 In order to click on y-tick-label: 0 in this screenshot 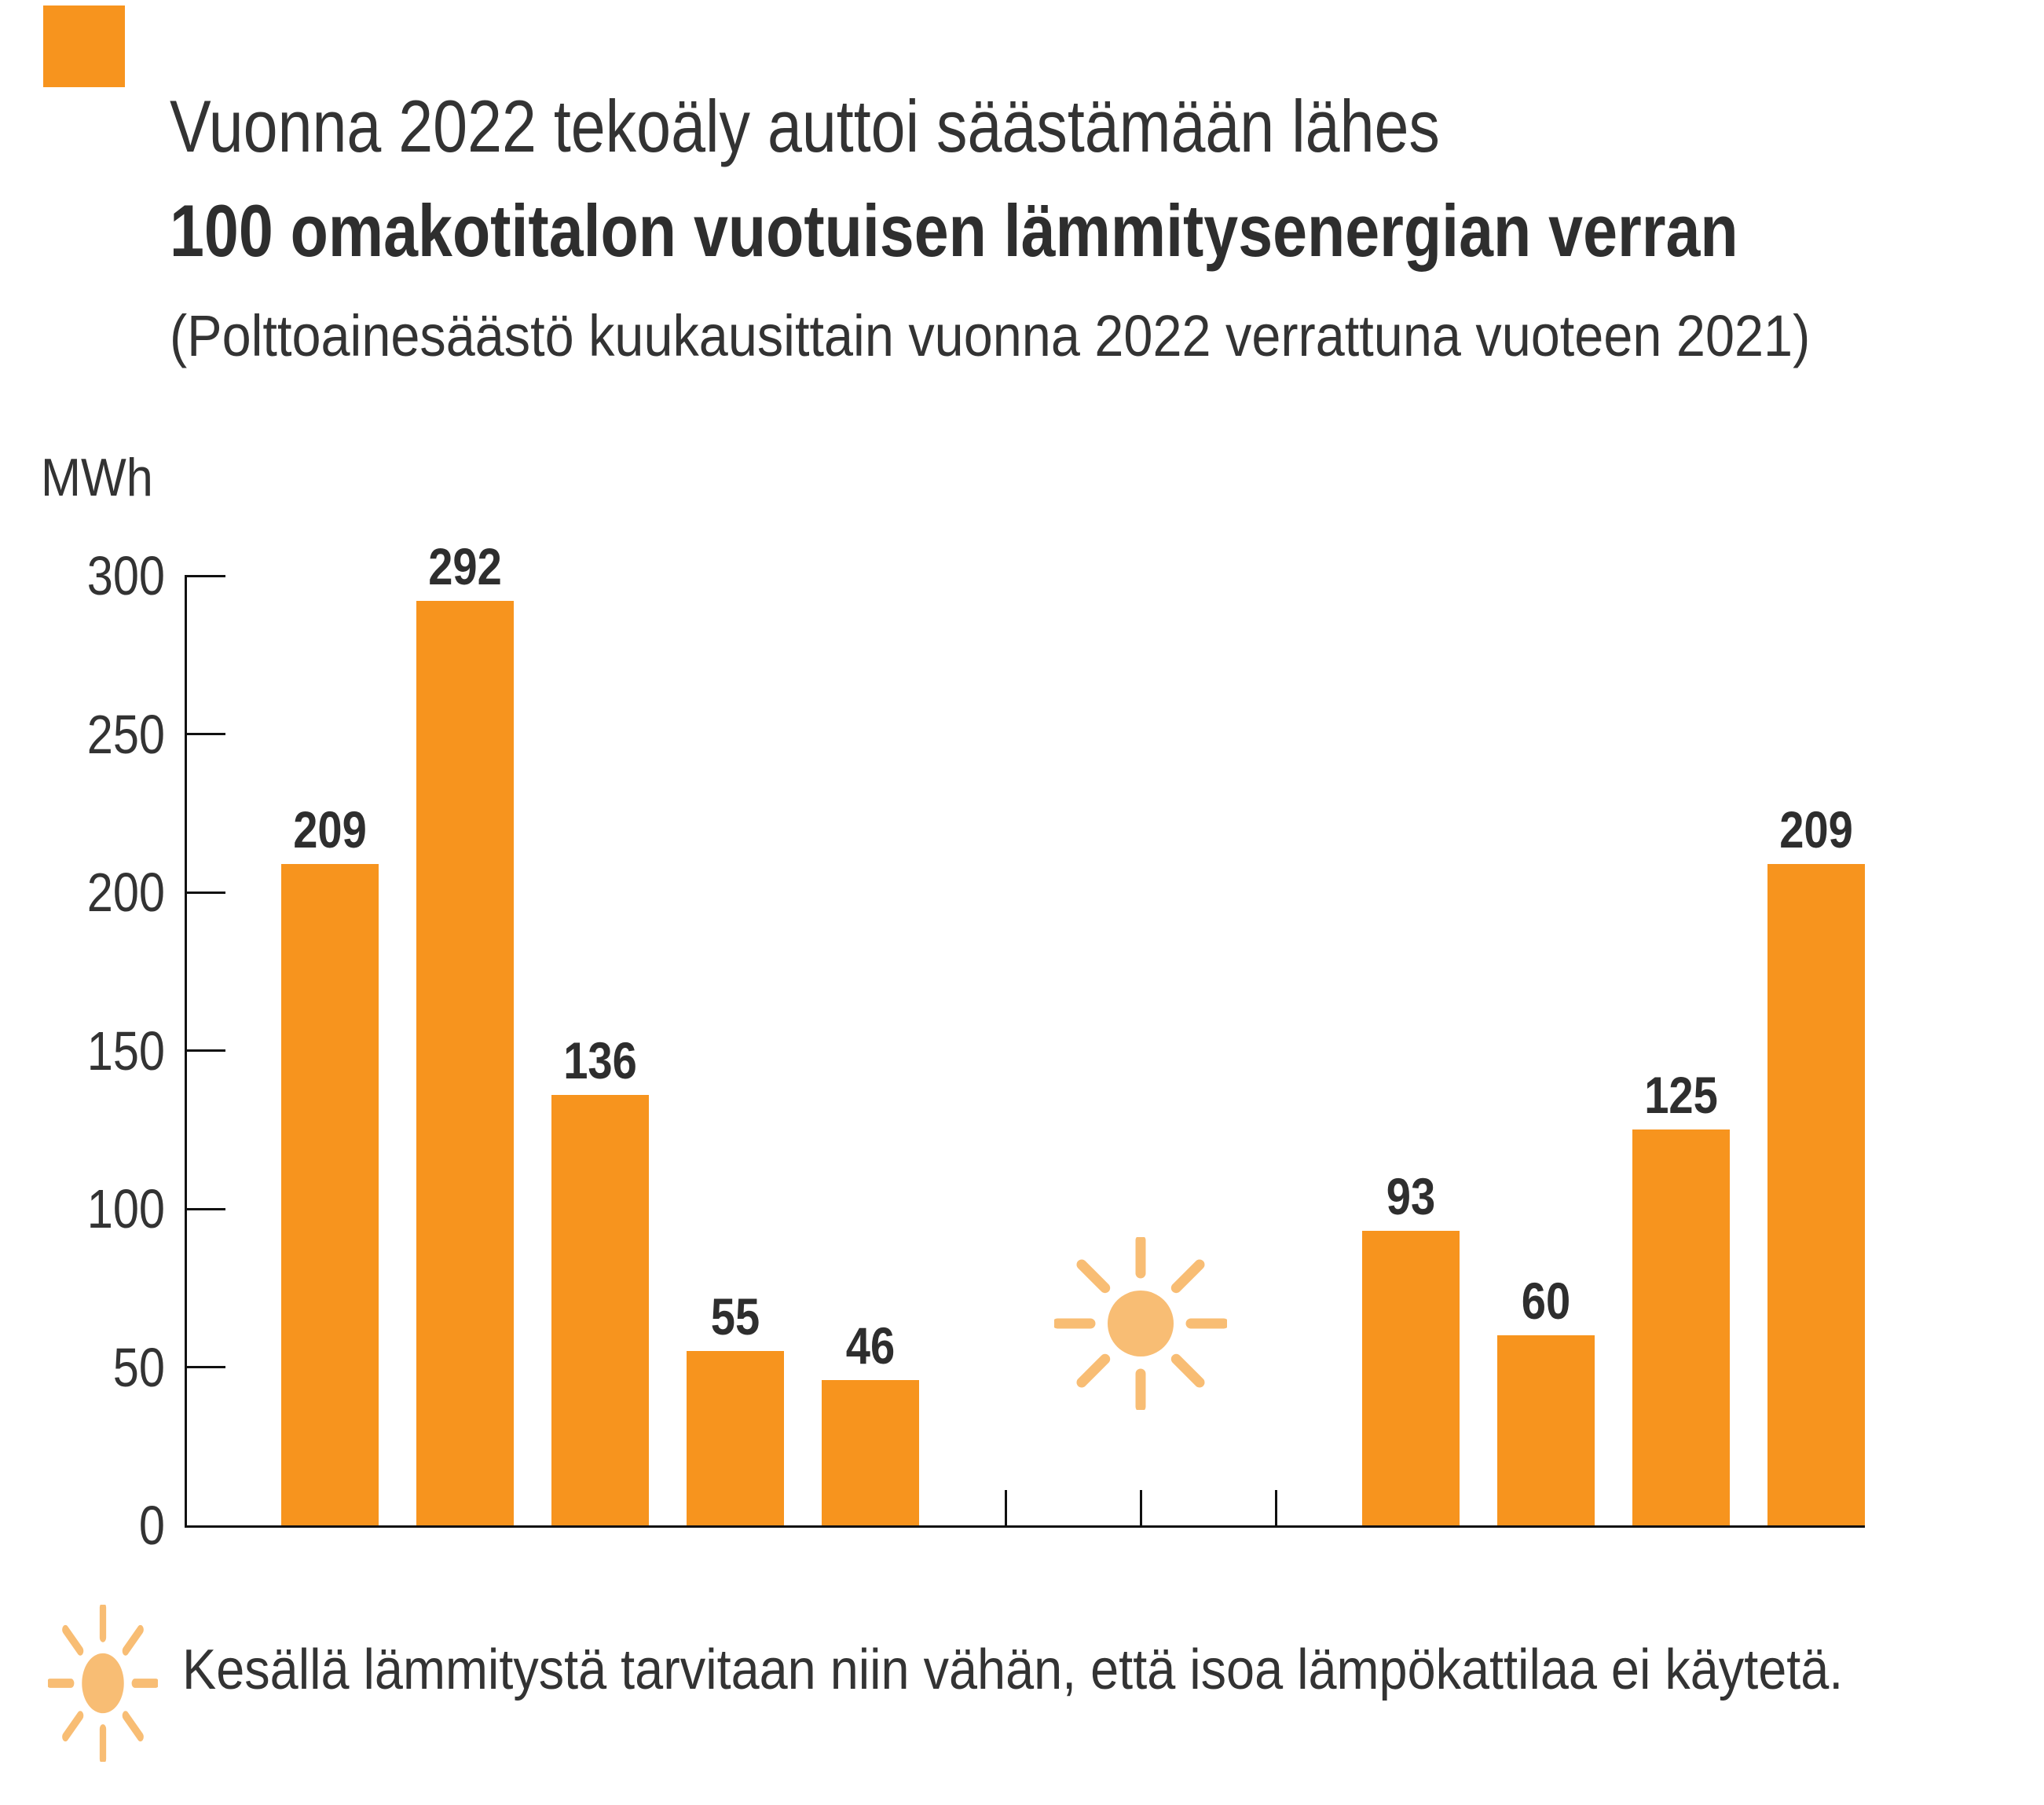, I will do `click(151, 1525)`.